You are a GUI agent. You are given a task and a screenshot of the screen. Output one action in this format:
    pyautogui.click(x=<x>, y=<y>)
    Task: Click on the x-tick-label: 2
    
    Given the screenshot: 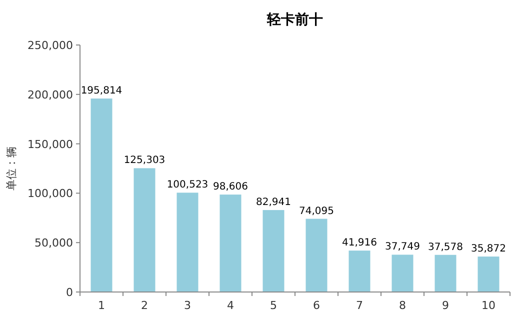 What is the action you would take?
    pyautogui.click(x=144, y=305)
    